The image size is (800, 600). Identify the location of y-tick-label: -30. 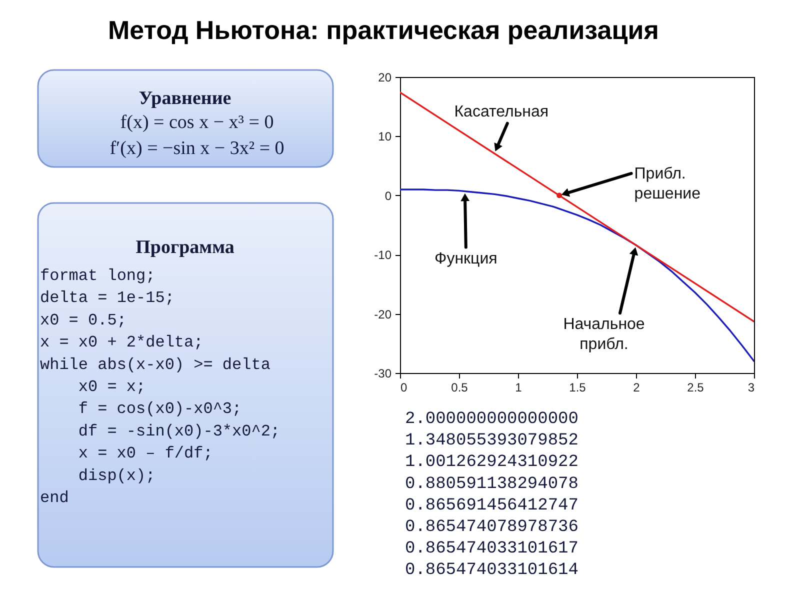
(383, 373).